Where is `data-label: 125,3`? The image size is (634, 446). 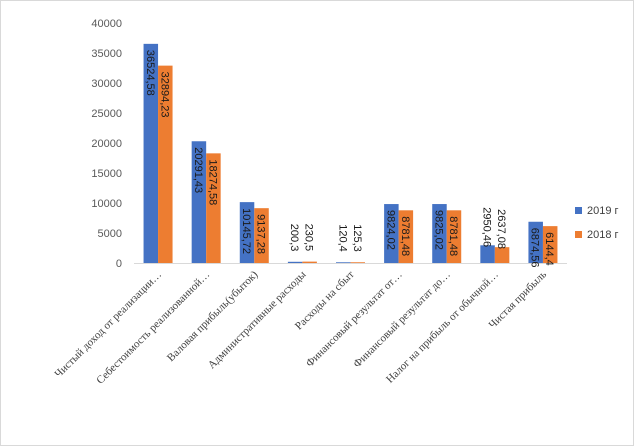
data-label: 125,3 is located at coordinates (357, 238).